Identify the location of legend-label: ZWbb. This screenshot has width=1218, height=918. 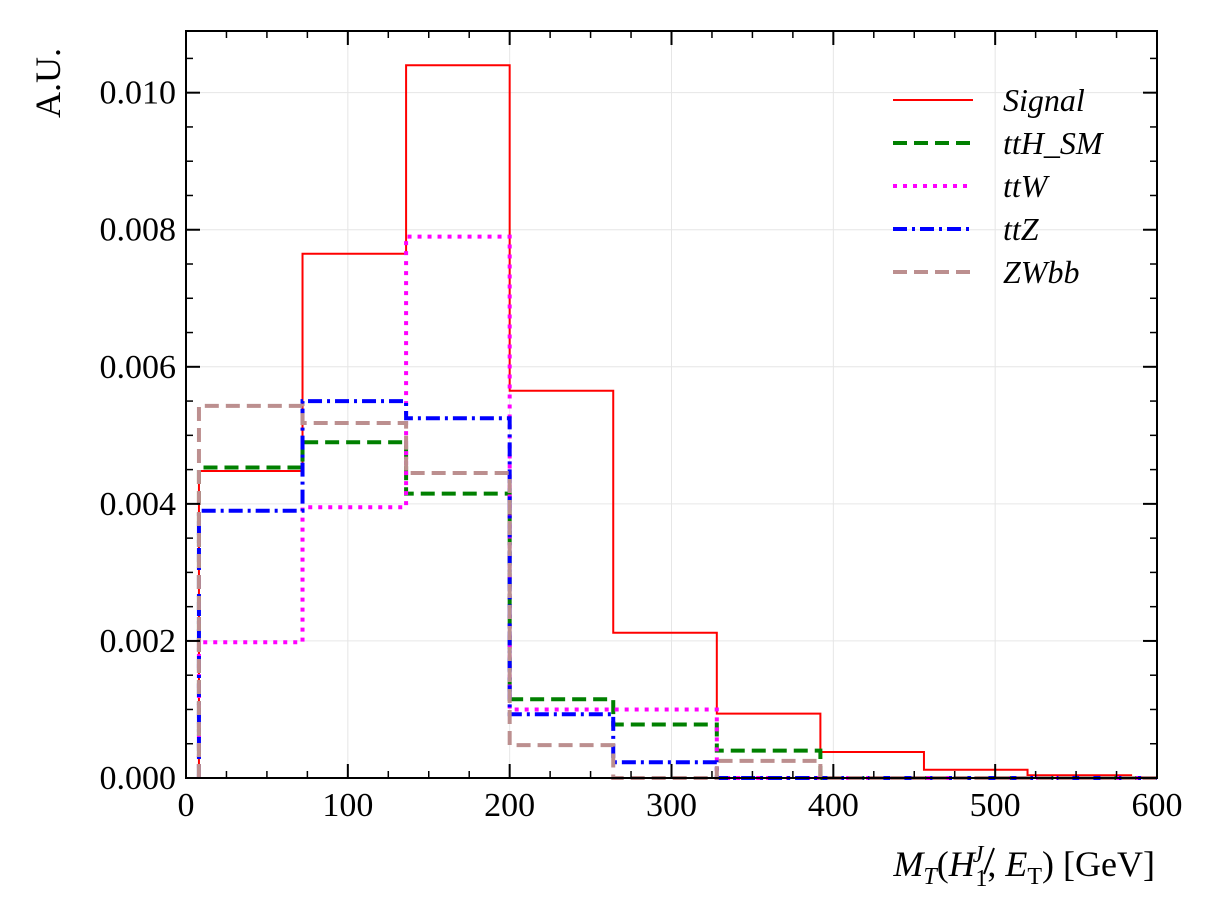
(1041, 272).